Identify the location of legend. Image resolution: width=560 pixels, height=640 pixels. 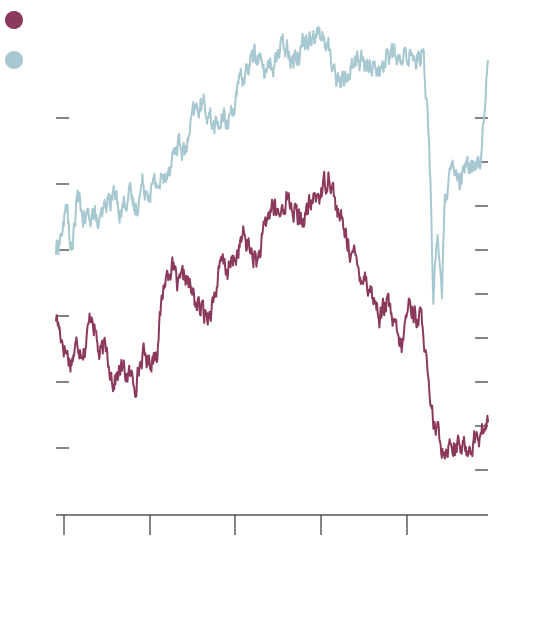
(14, 40).